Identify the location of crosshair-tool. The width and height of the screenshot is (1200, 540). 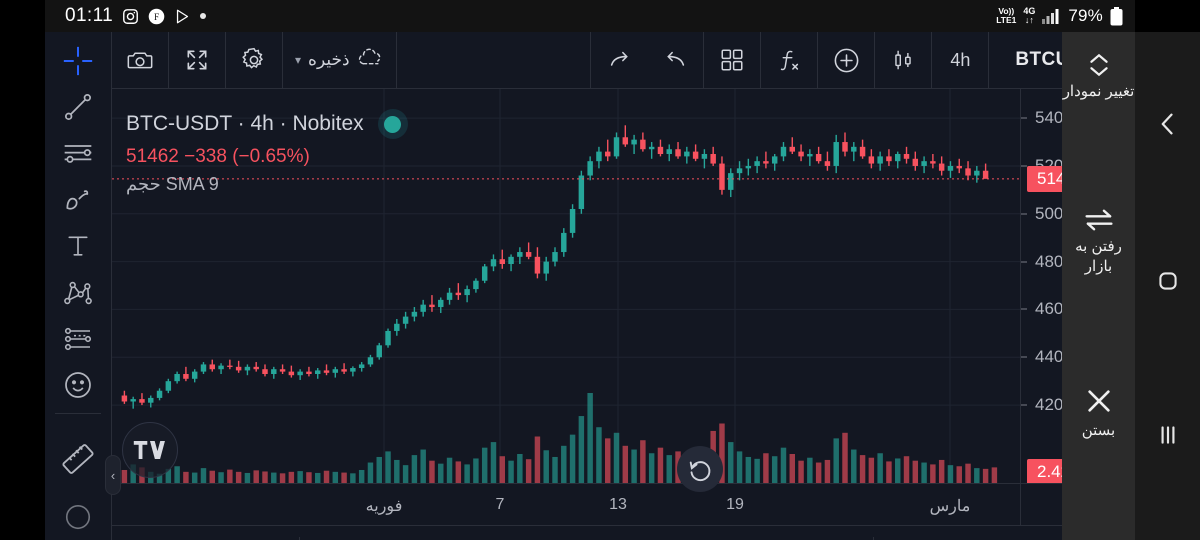
(78, 61).